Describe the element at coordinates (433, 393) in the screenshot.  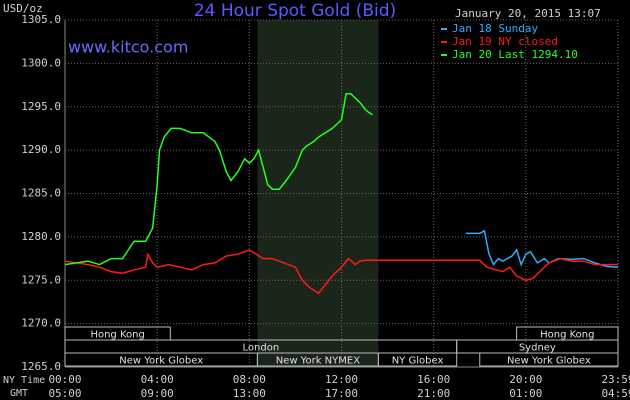
I see `x2-tick-label: 21:00` at that location.